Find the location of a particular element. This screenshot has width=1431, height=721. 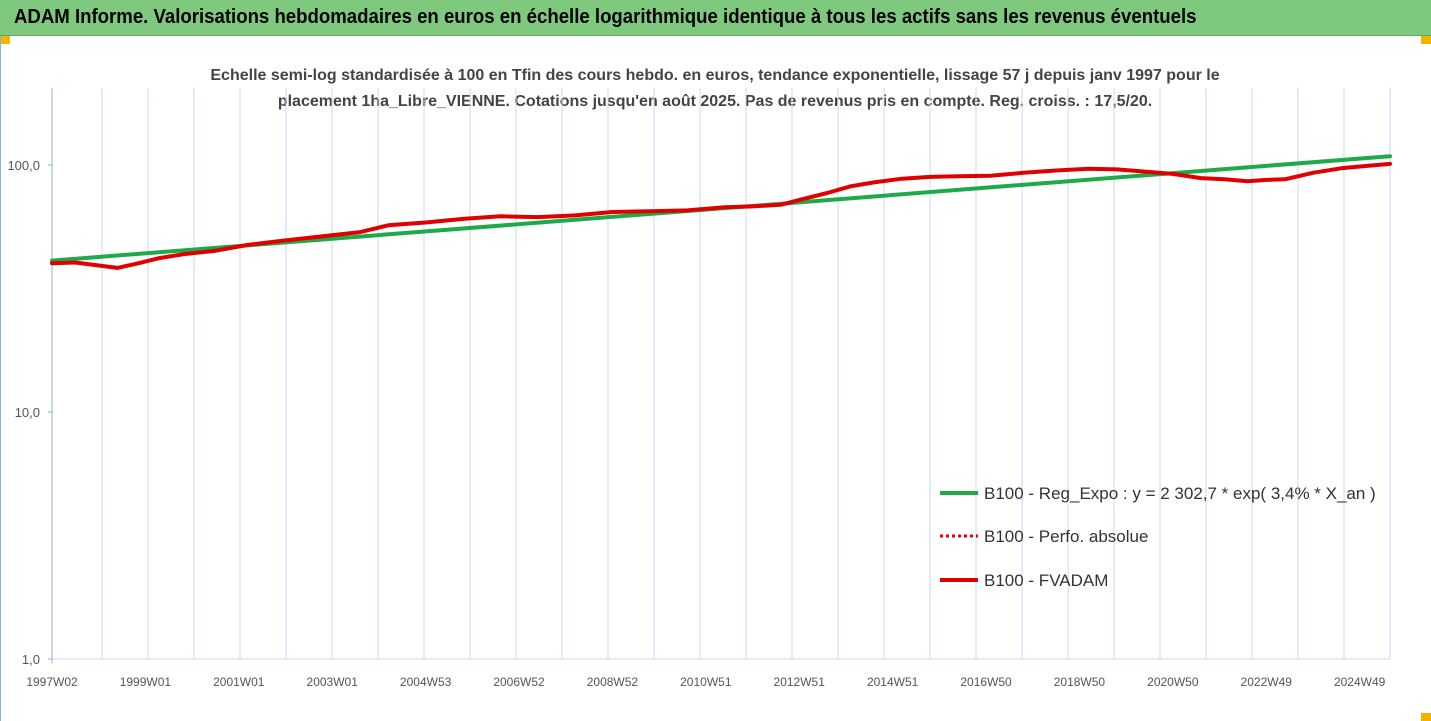

x-tick-label: 2001W01 is located at coordinates (239, 682).